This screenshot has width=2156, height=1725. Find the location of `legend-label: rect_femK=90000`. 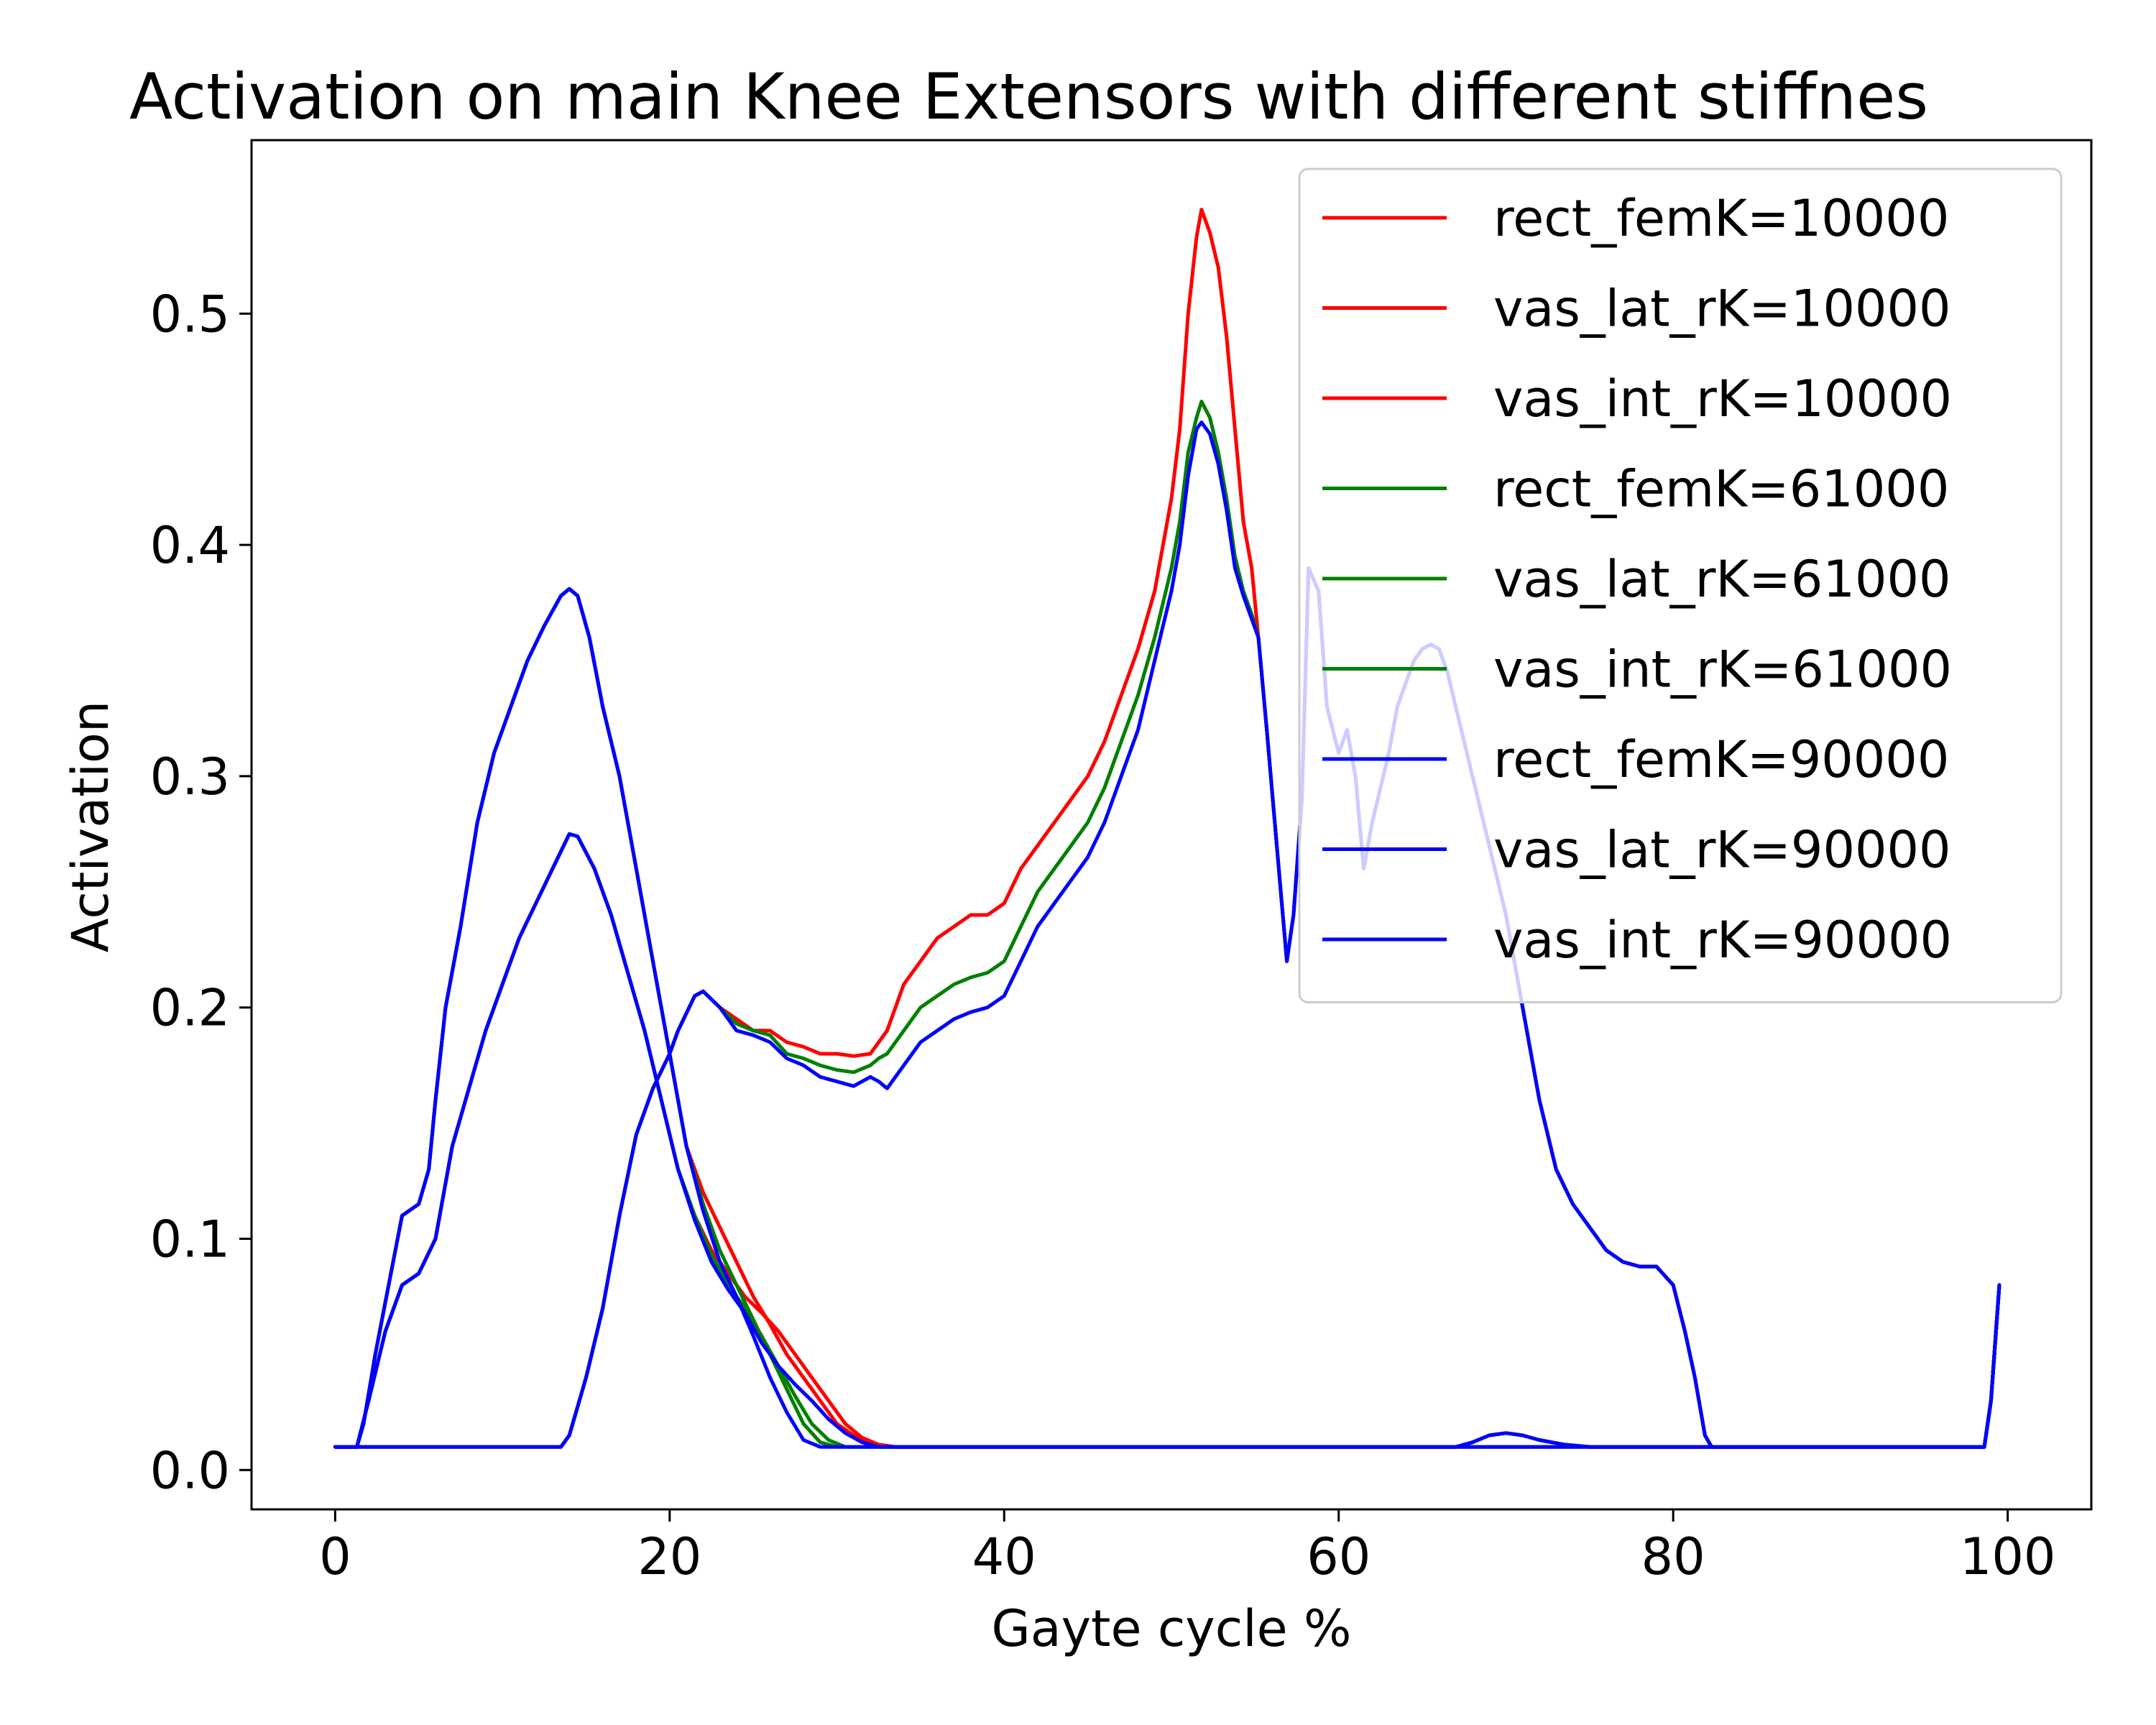

legend-label: rect_femK=90000 is located at coordinates (1721, 759).